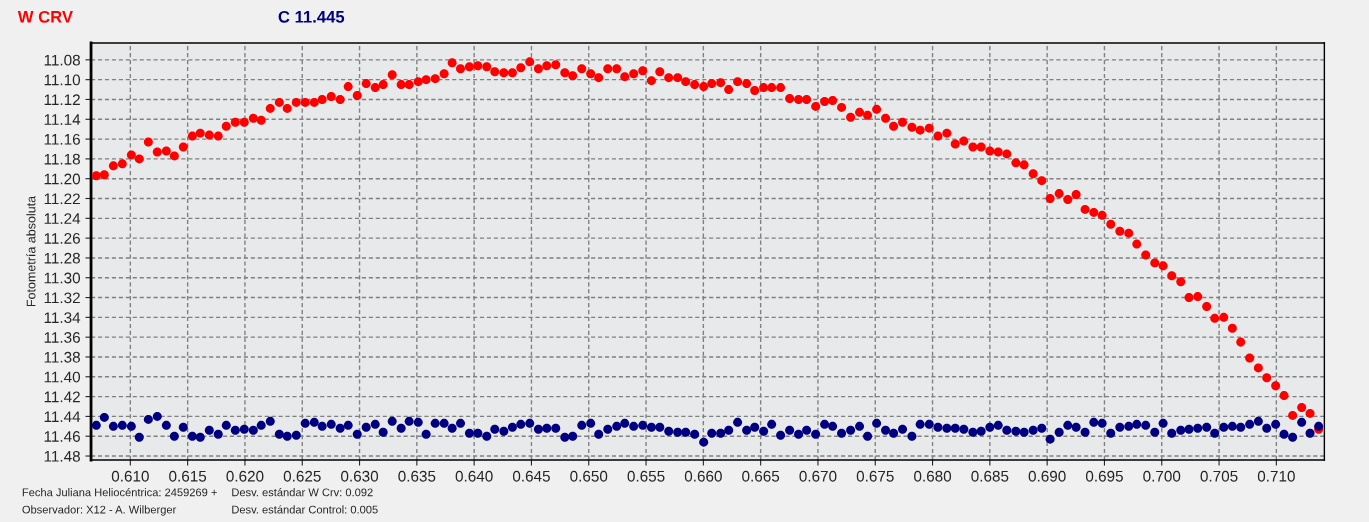 The height and width of the screenshot is (522, 1369). Describe the element at coordinates (302, 492) in the screenshot. I see `text: Desv. estándar W Crv: 0.092` at that location.